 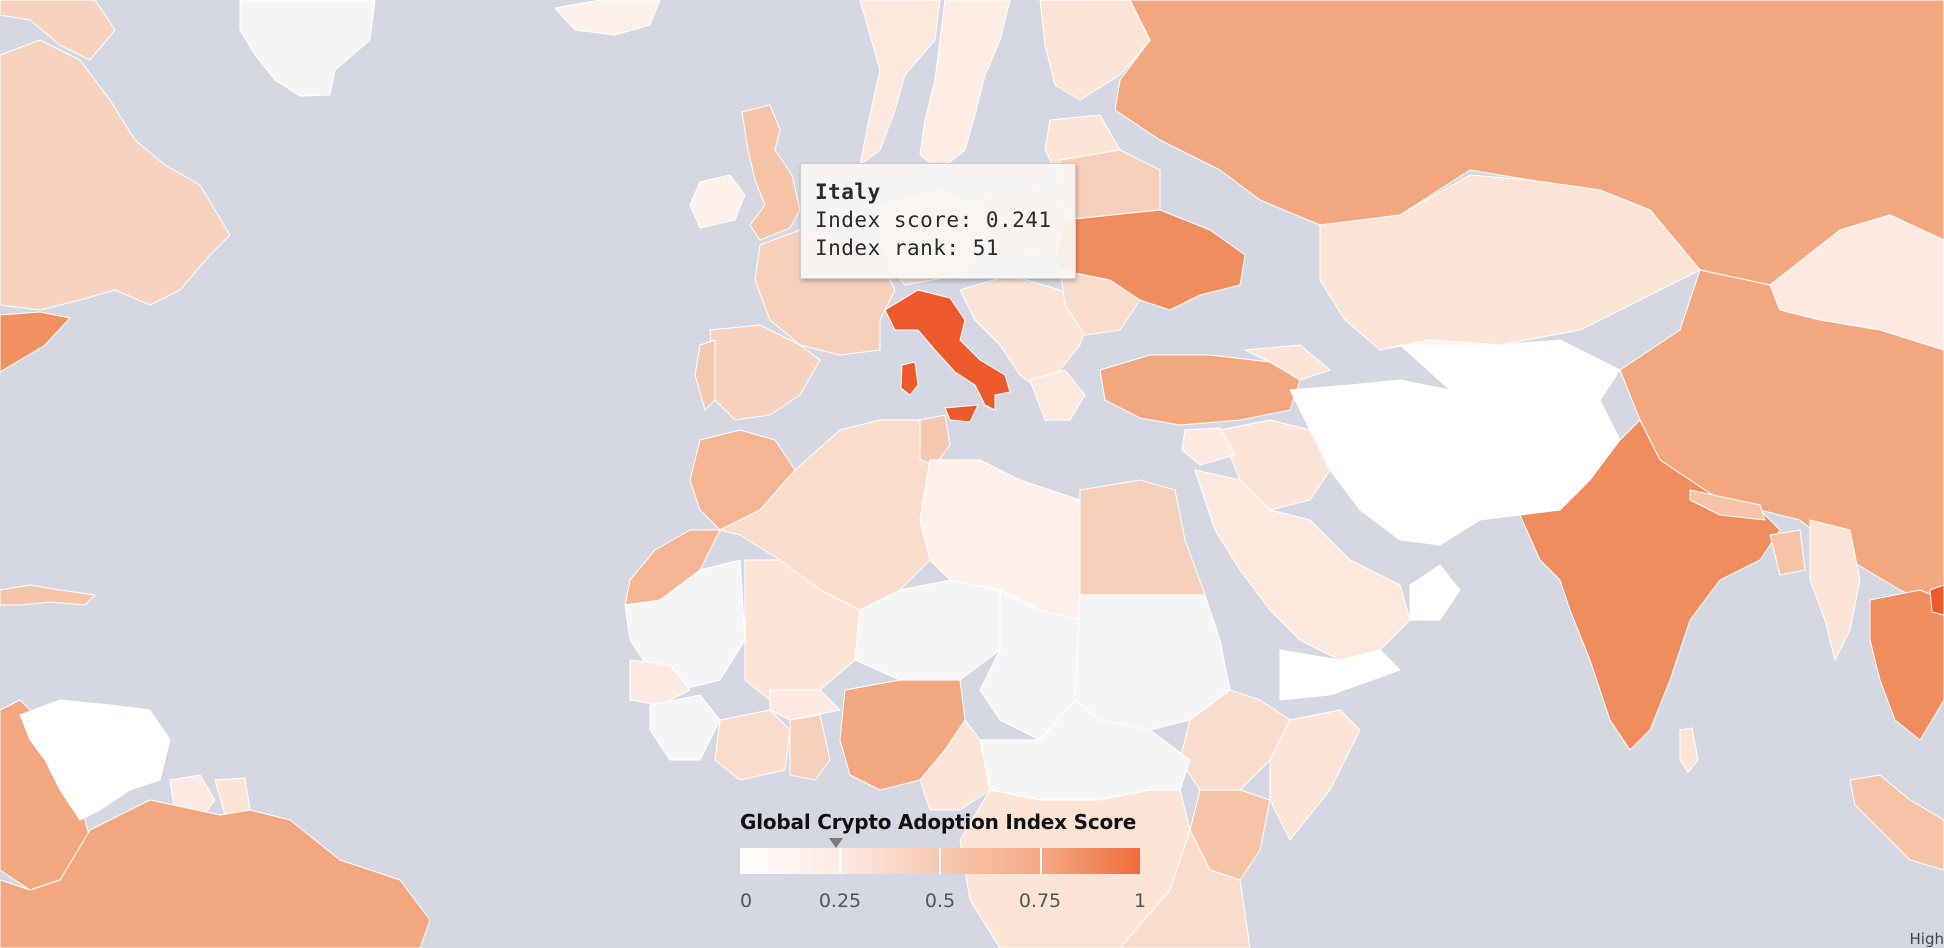 What do you see at coordinates (95, 760) in the screenshot?
I see `country-venezuela` at bounding box center [95, 760].